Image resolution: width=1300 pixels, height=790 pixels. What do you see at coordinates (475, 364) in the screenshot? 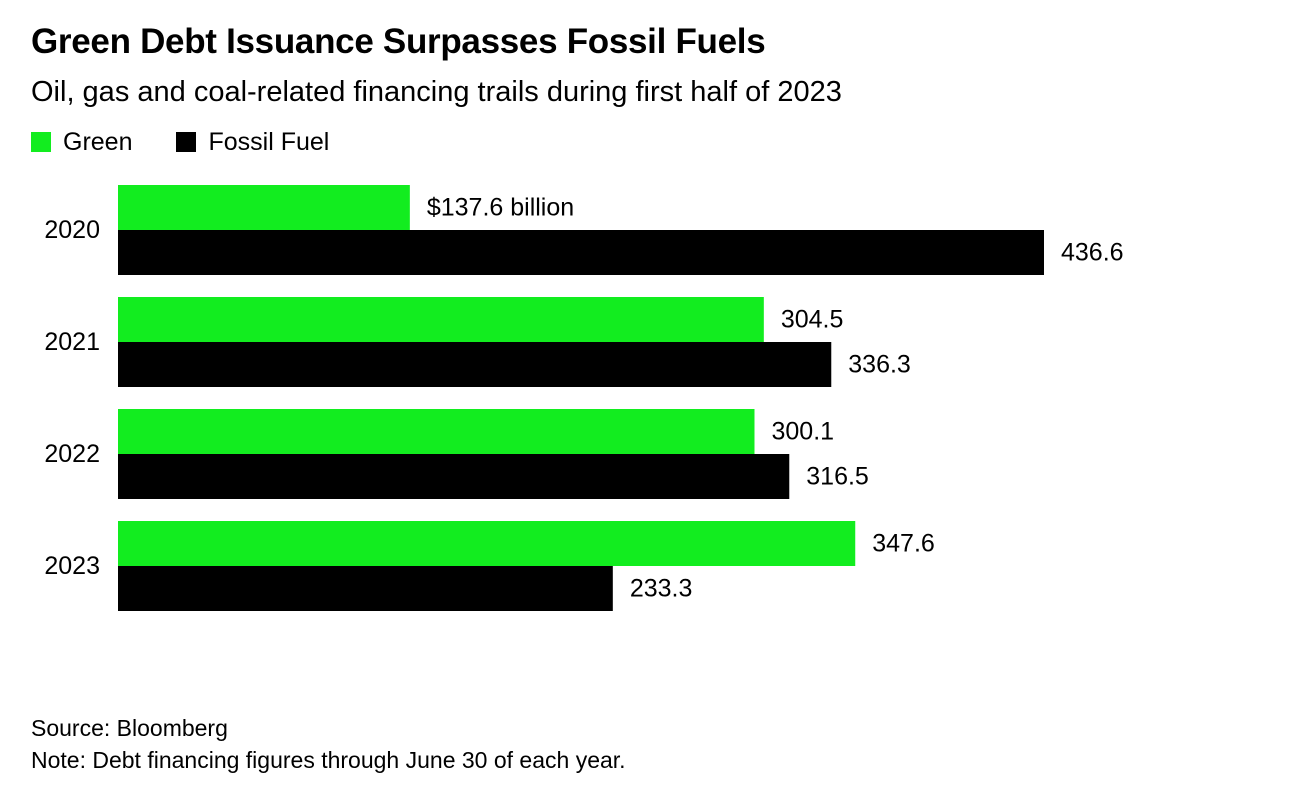
I see `bar-fossil-fuel-2021` at bounding box center [475, 364].